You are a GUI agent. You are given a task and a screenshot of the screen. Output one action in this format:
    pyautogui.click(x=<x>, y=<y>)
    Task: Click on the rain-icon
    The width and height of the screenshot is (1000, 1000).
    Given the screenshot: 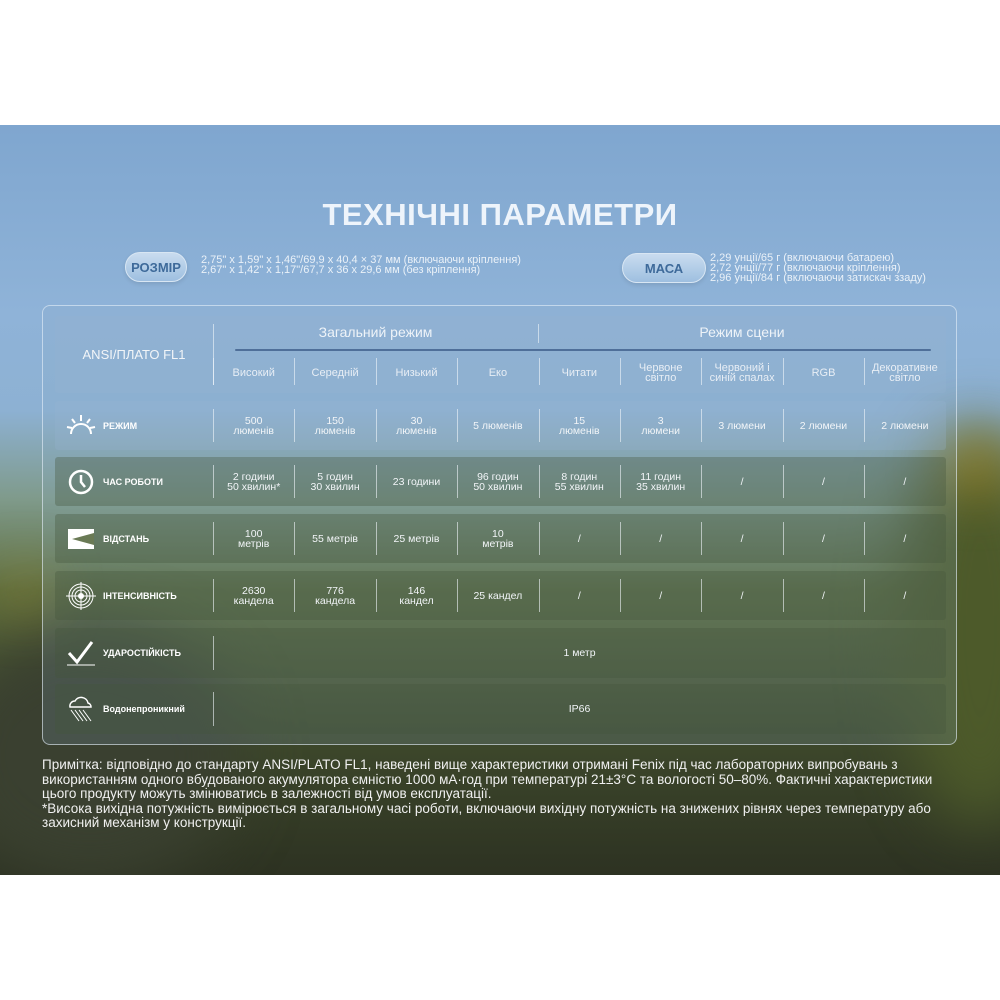 What is the action you would take?
    pyautogui.click(x=81, y=709)
    